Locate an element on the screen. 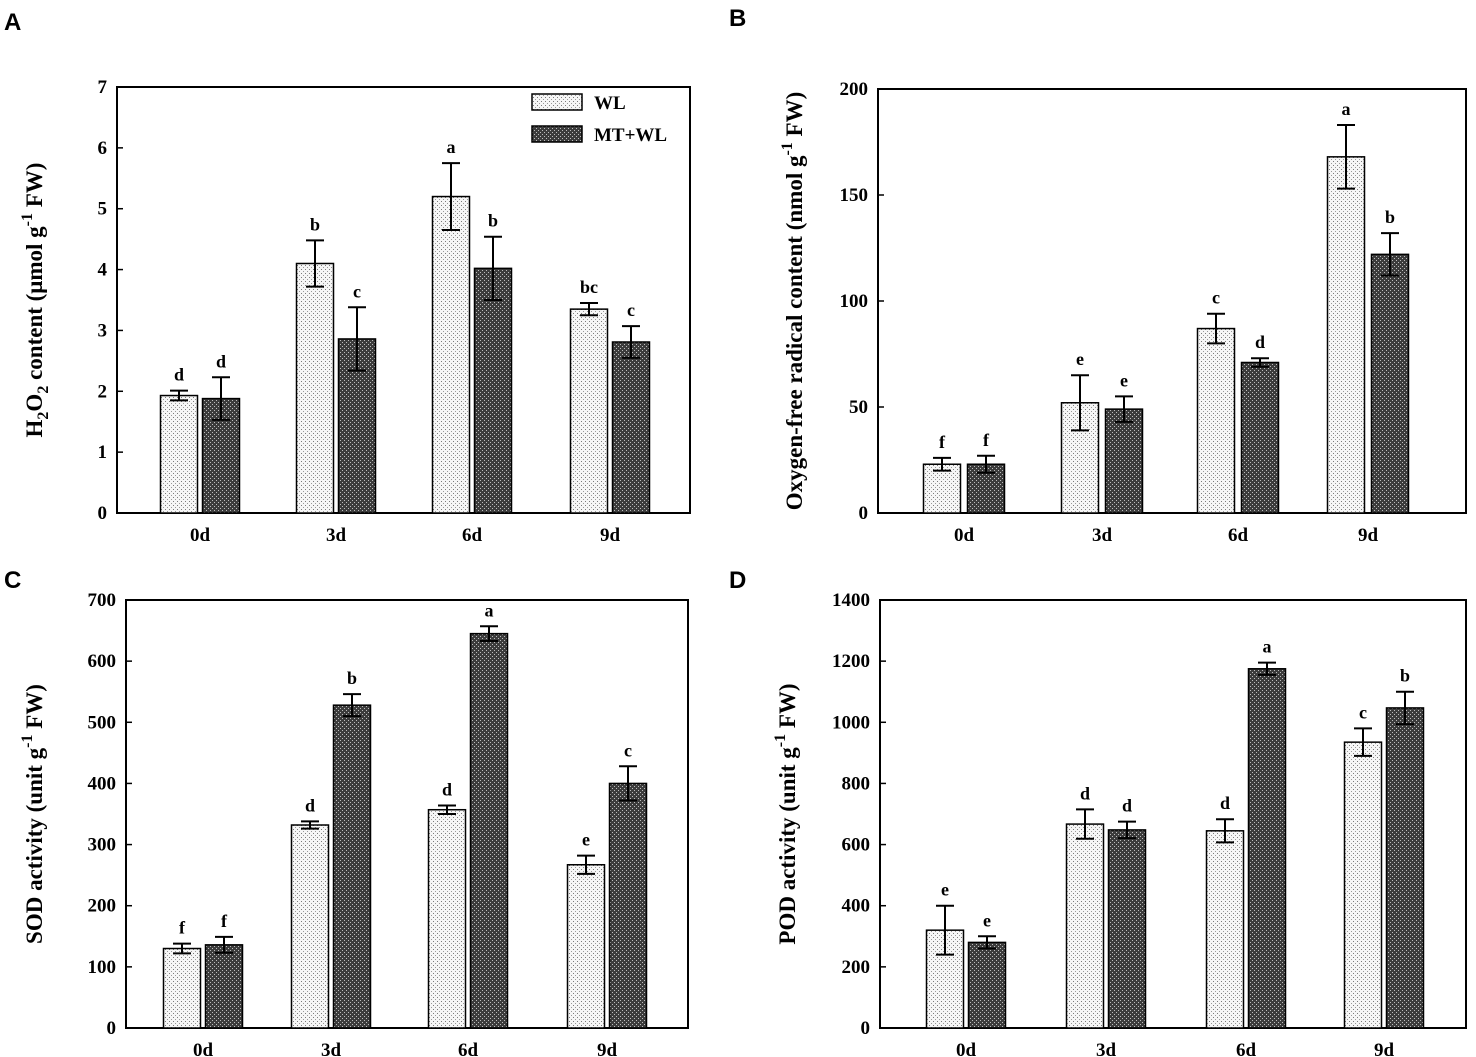 This screenshot has width=1476, height=1057. y-tick-label: 2 is located at coordinates (103, 391).